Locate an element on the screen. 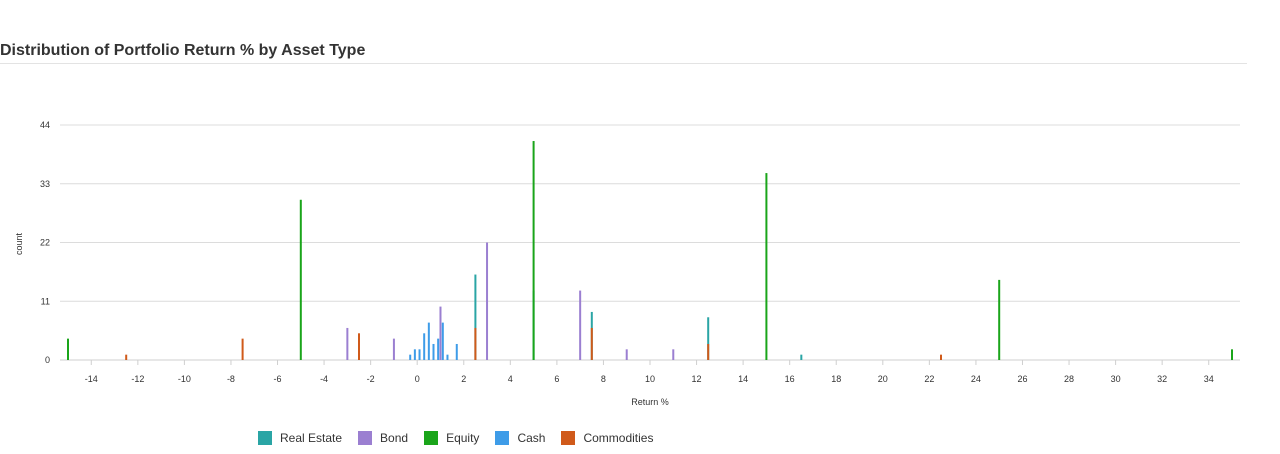 The image size is (1280, 454). x-tick-label: -8 is located at coordinates (231, 379).